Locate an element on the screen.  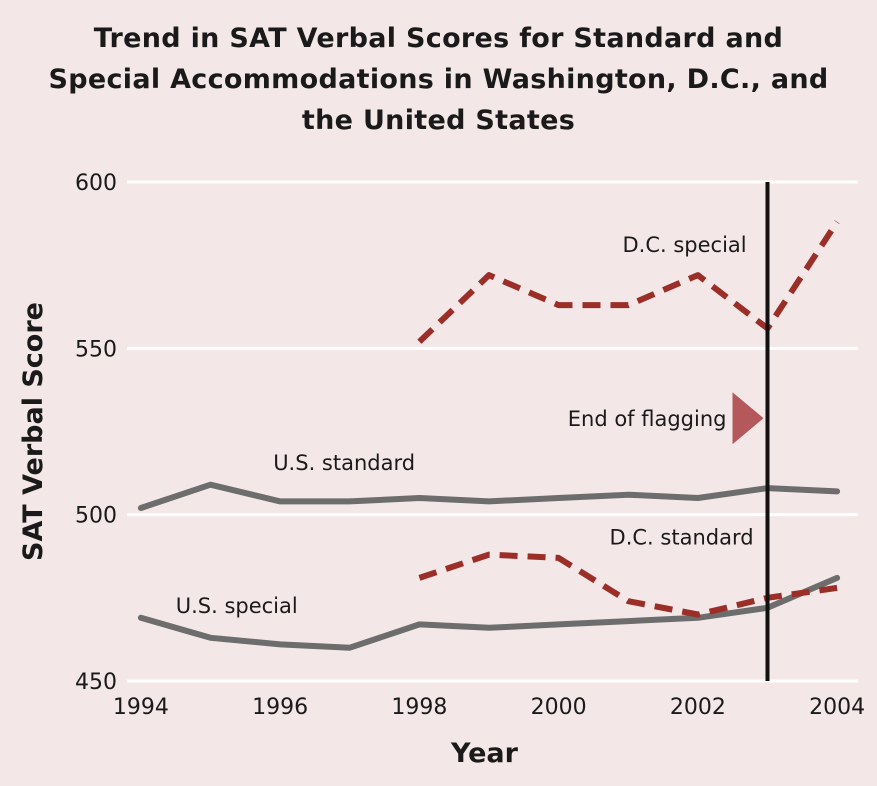
series-label-u-s-special: U.S. special is located at coordinates (237, 606).